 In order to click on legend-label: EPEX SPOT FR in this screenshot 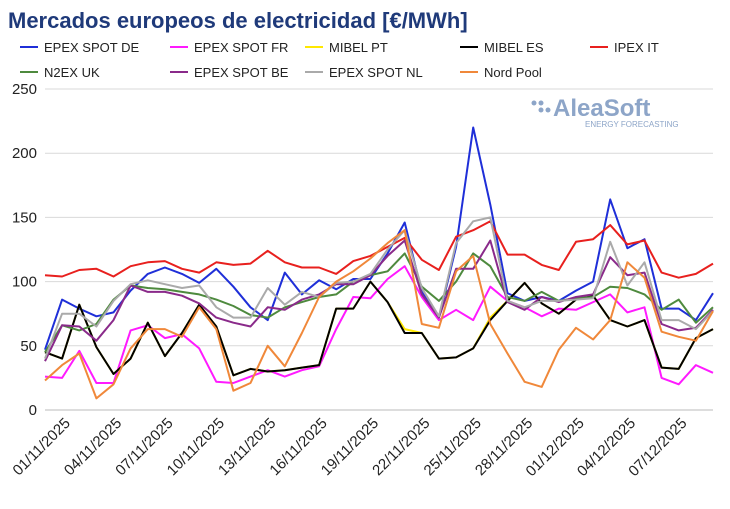, I will do `click(241, 47)`.